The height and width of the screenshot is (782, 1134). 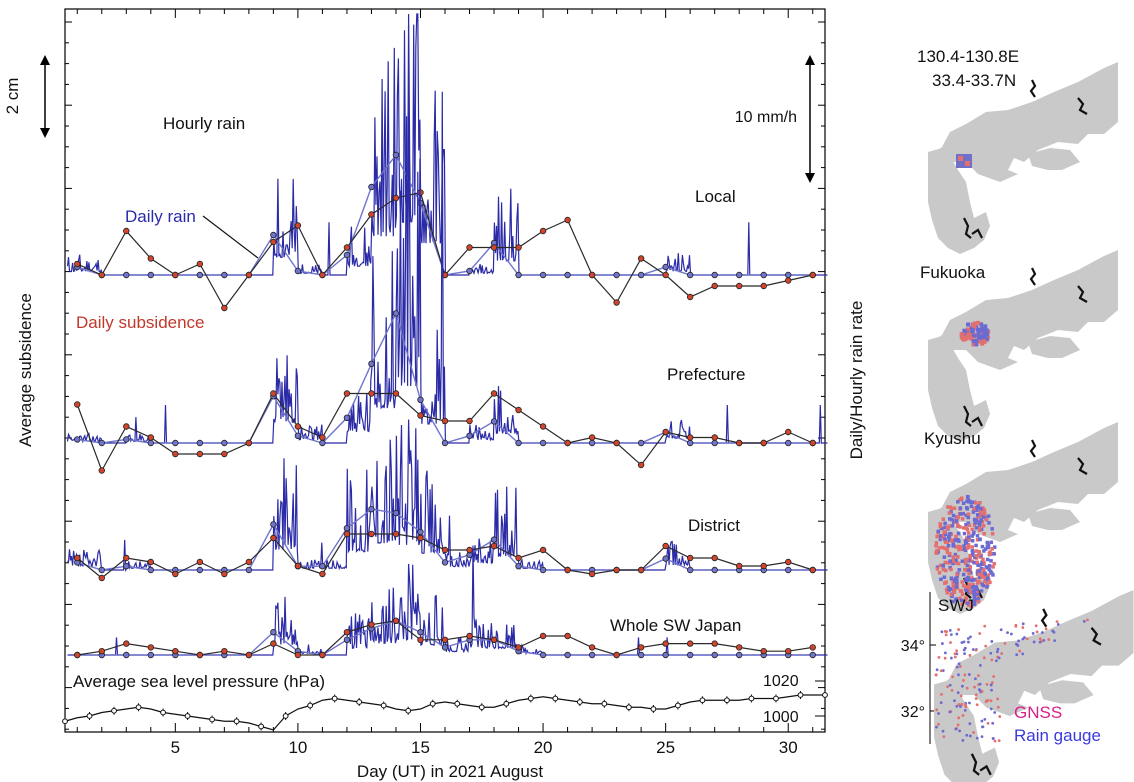 What do you see at coordinates (968, 56) in the screenshot?
I see `map-local-title-1: 130.4-130.8E` at bounding box center [968, 56].